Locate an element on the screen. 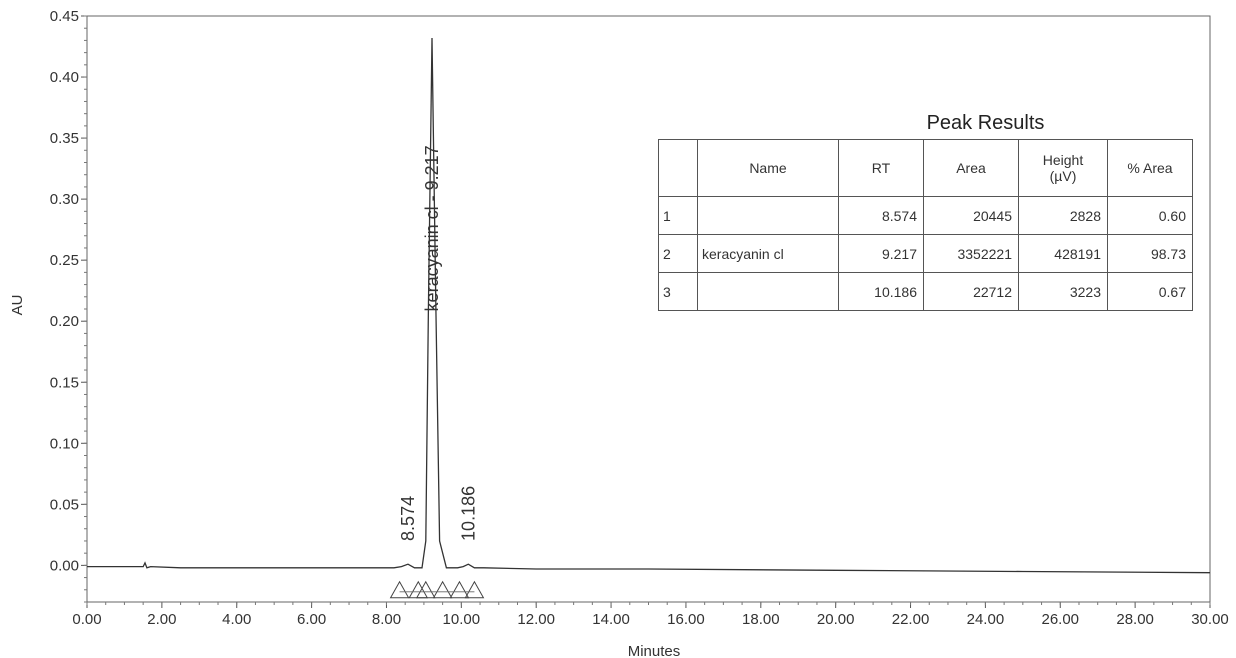 The image size is (1236, 658). peak-labels: 8.574 keracyanin cl - 9.217 10.186 is located at coordinates (438, 343).